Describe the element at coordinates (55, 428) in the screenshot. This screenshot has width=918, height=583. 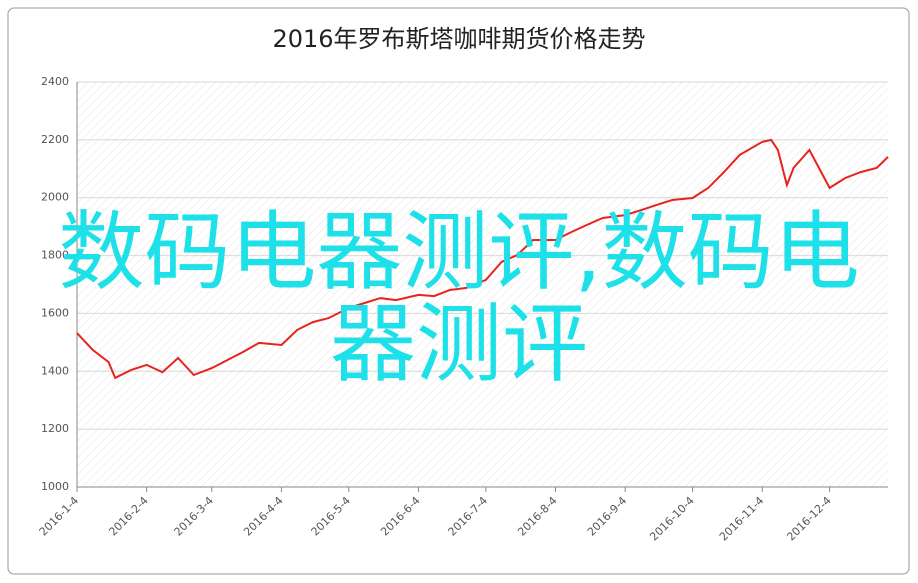
I see `y-tick-label: 1200` at that location.